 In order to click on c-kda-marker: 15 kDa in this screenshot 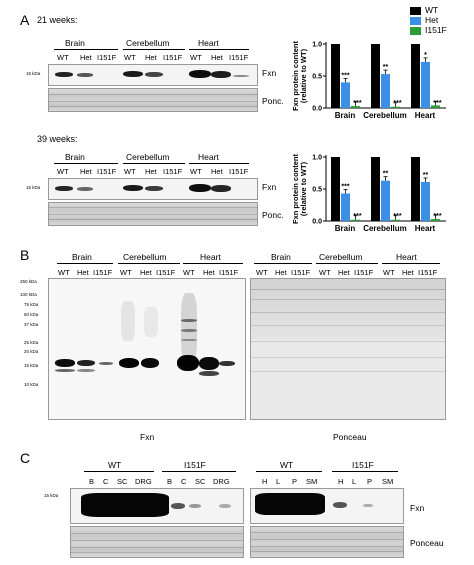, I will do `click(51, 495)`.